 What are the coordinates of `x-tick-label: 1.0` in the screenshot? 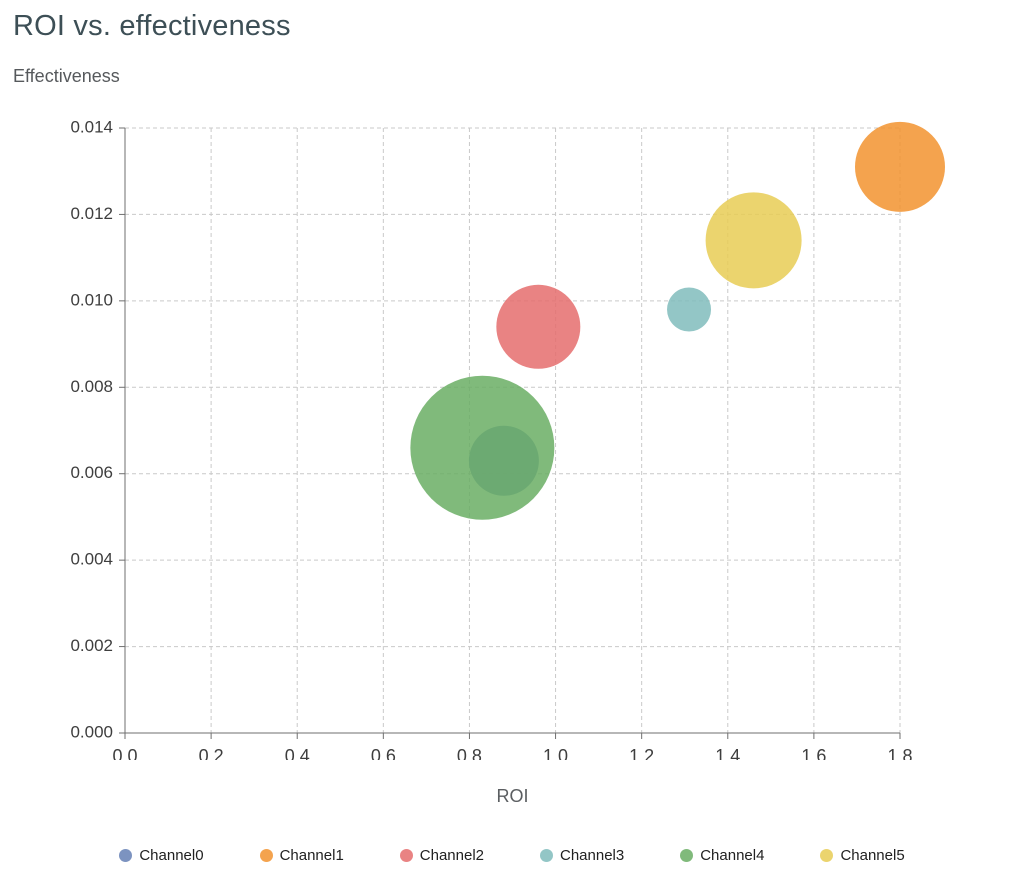 It's located at (555, 753).